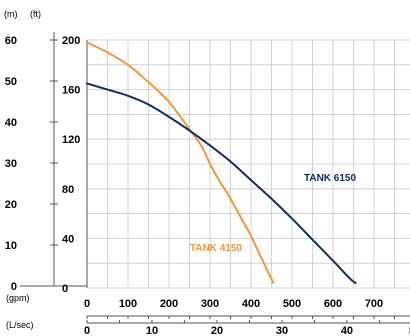 This screenshot has height=336, width=410. What do you see at coordinates (87, 304) in the screenshot?
I see `gpm-tick-label: 0` at bounding box center [87, 304].